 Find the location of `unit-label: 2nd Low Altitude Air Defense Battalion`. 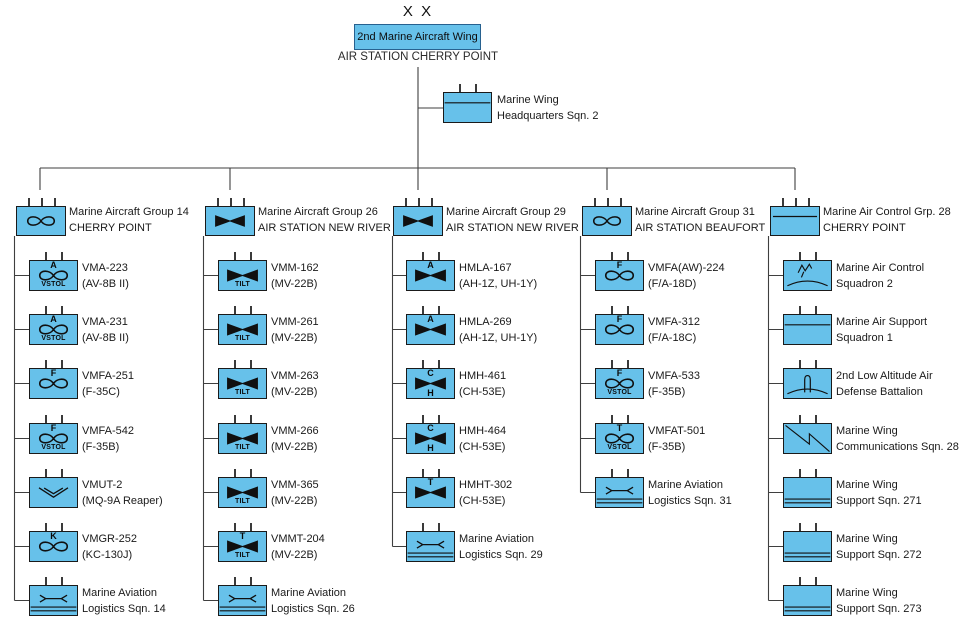

unit-label: 2nd Low Altitude Air Defense Battalion is located at coordinates (884, 384).